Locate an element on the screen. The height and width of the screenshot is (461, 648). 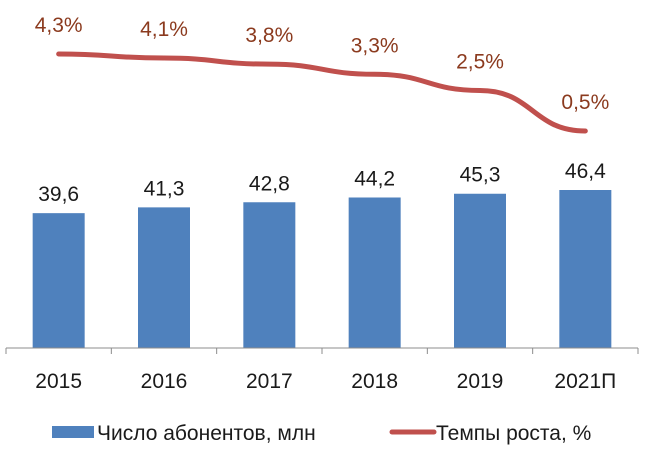
bar-value-label: 45,3 is located at coordinates (480, 175).